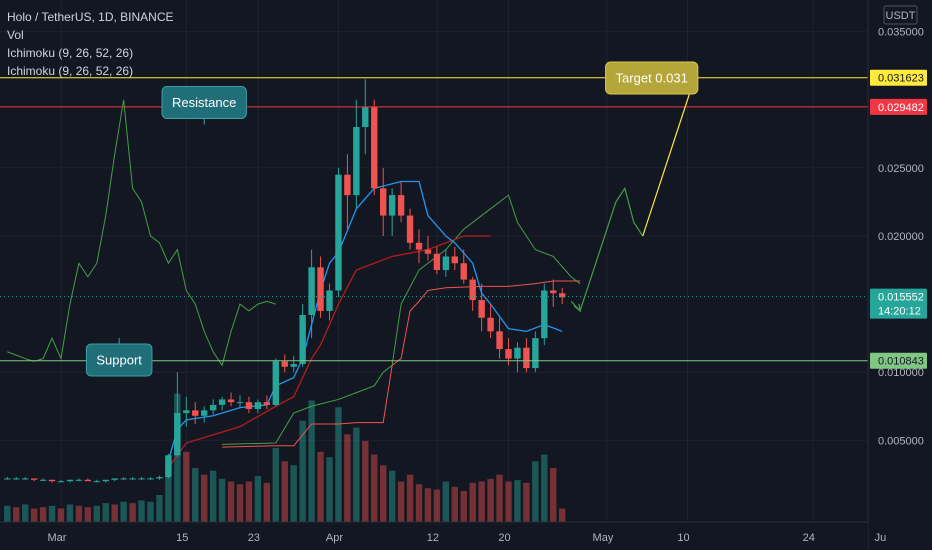 The image size is (932, 550). What do you see at coordinates (504, 538) in the screenshot?
I see `x-tick-label: 20` at bounding box center [504, 538].